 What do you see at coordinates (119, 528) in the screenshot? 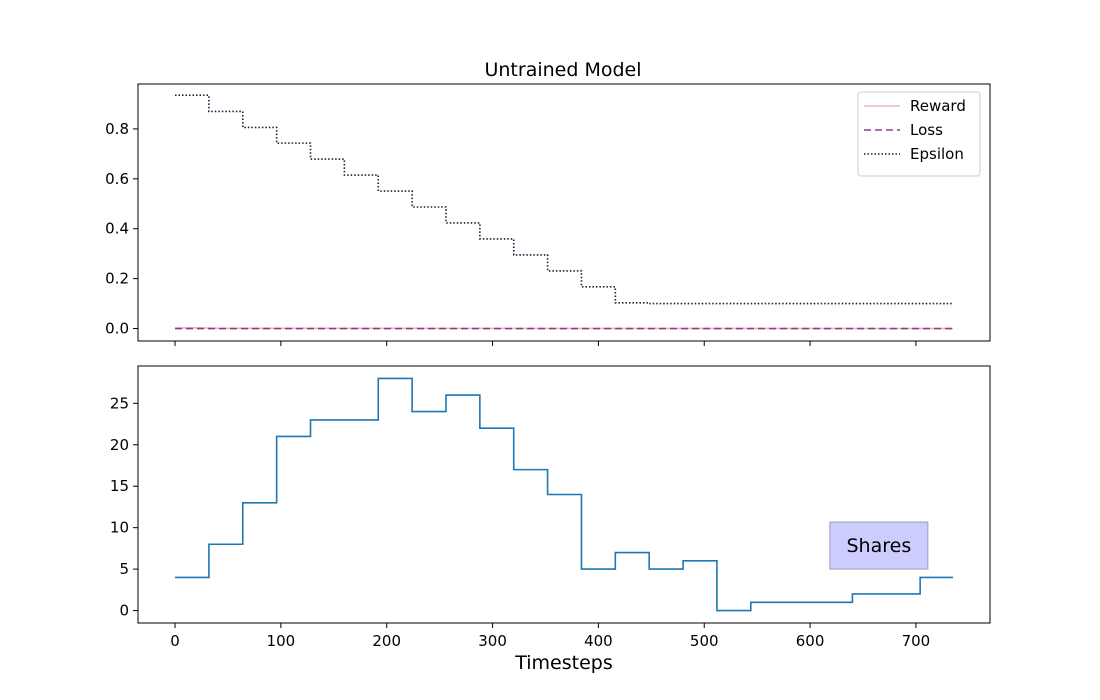
I see `y-tick-label: 10` at bounding box center [119, 528].